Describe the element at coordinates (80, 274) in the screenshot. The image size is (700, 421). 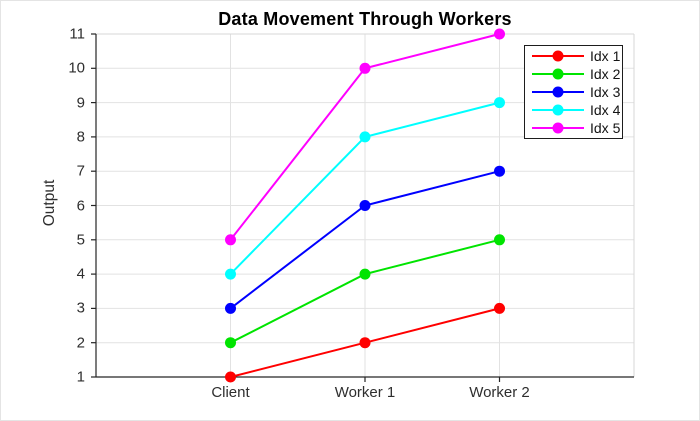
I see `y-tick-label: 4` at that location.